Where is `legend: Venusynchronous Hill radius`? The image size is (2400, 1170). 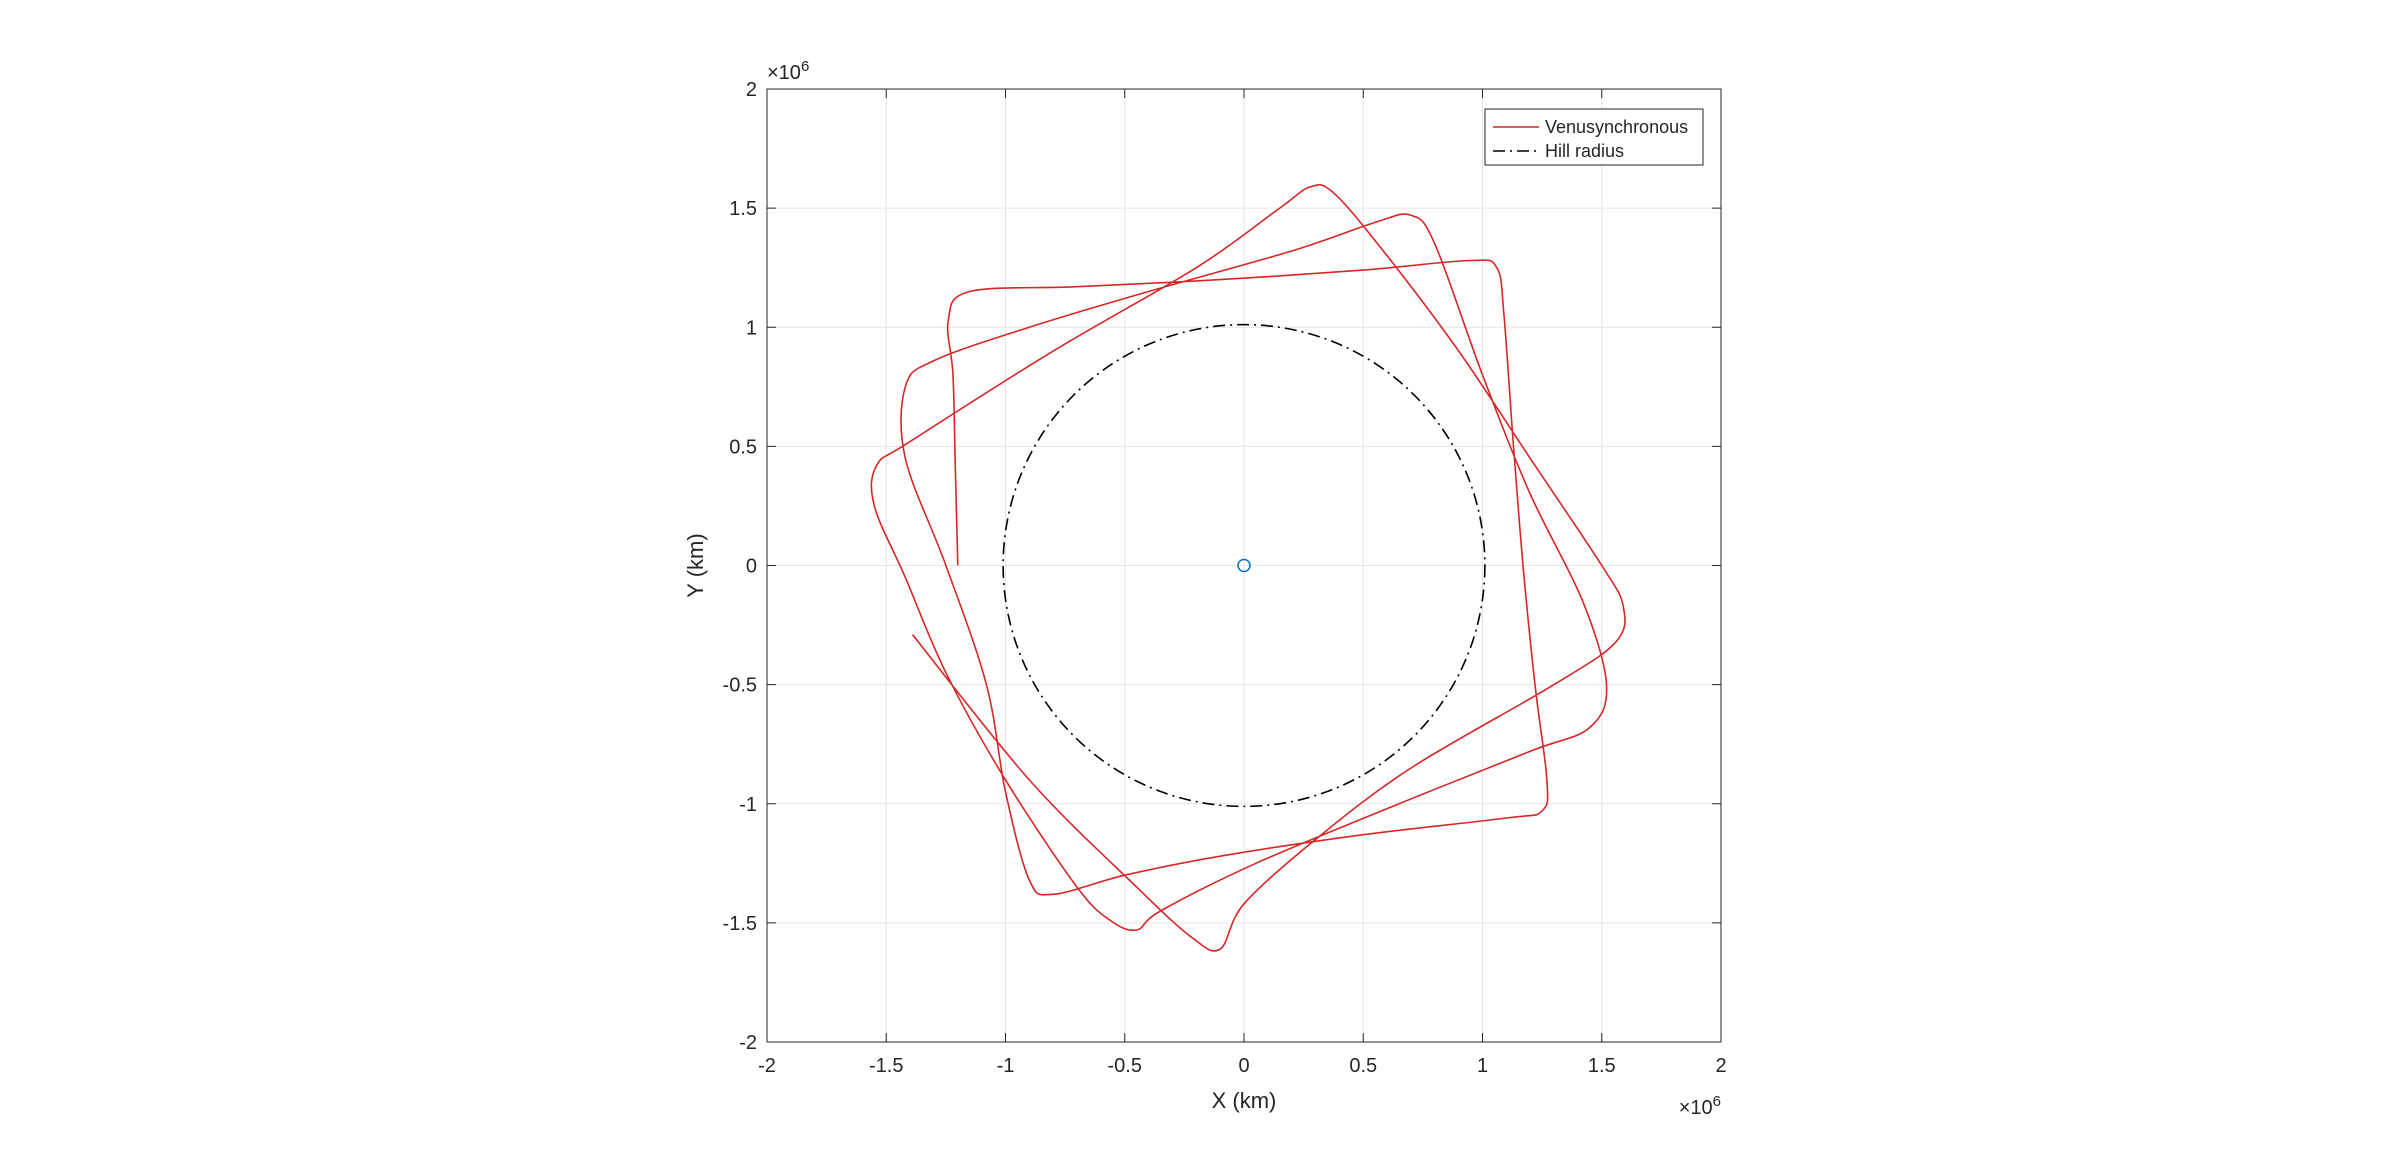 legend: Venusynchronous Hill radius is located at coordinates (1594, 137).